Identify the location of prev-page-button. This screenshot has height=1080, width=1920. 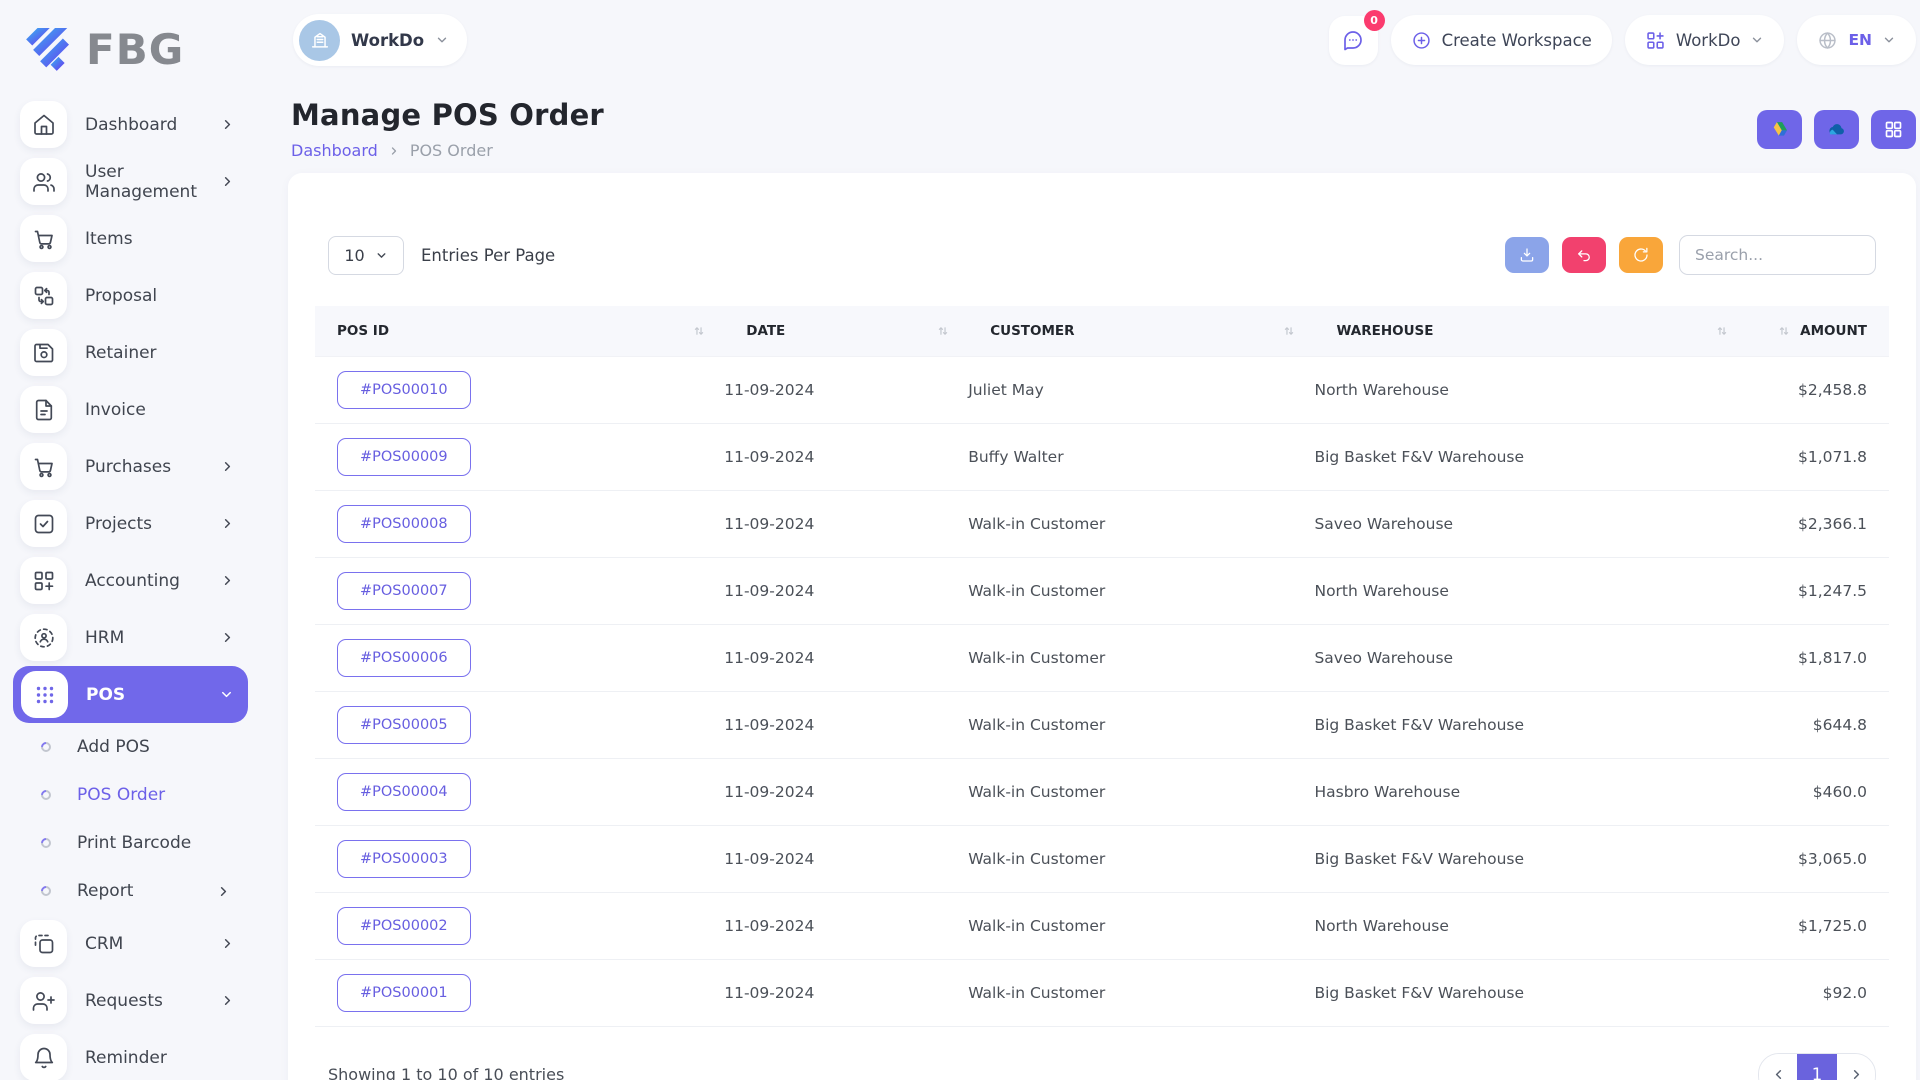
(1778, 1066).